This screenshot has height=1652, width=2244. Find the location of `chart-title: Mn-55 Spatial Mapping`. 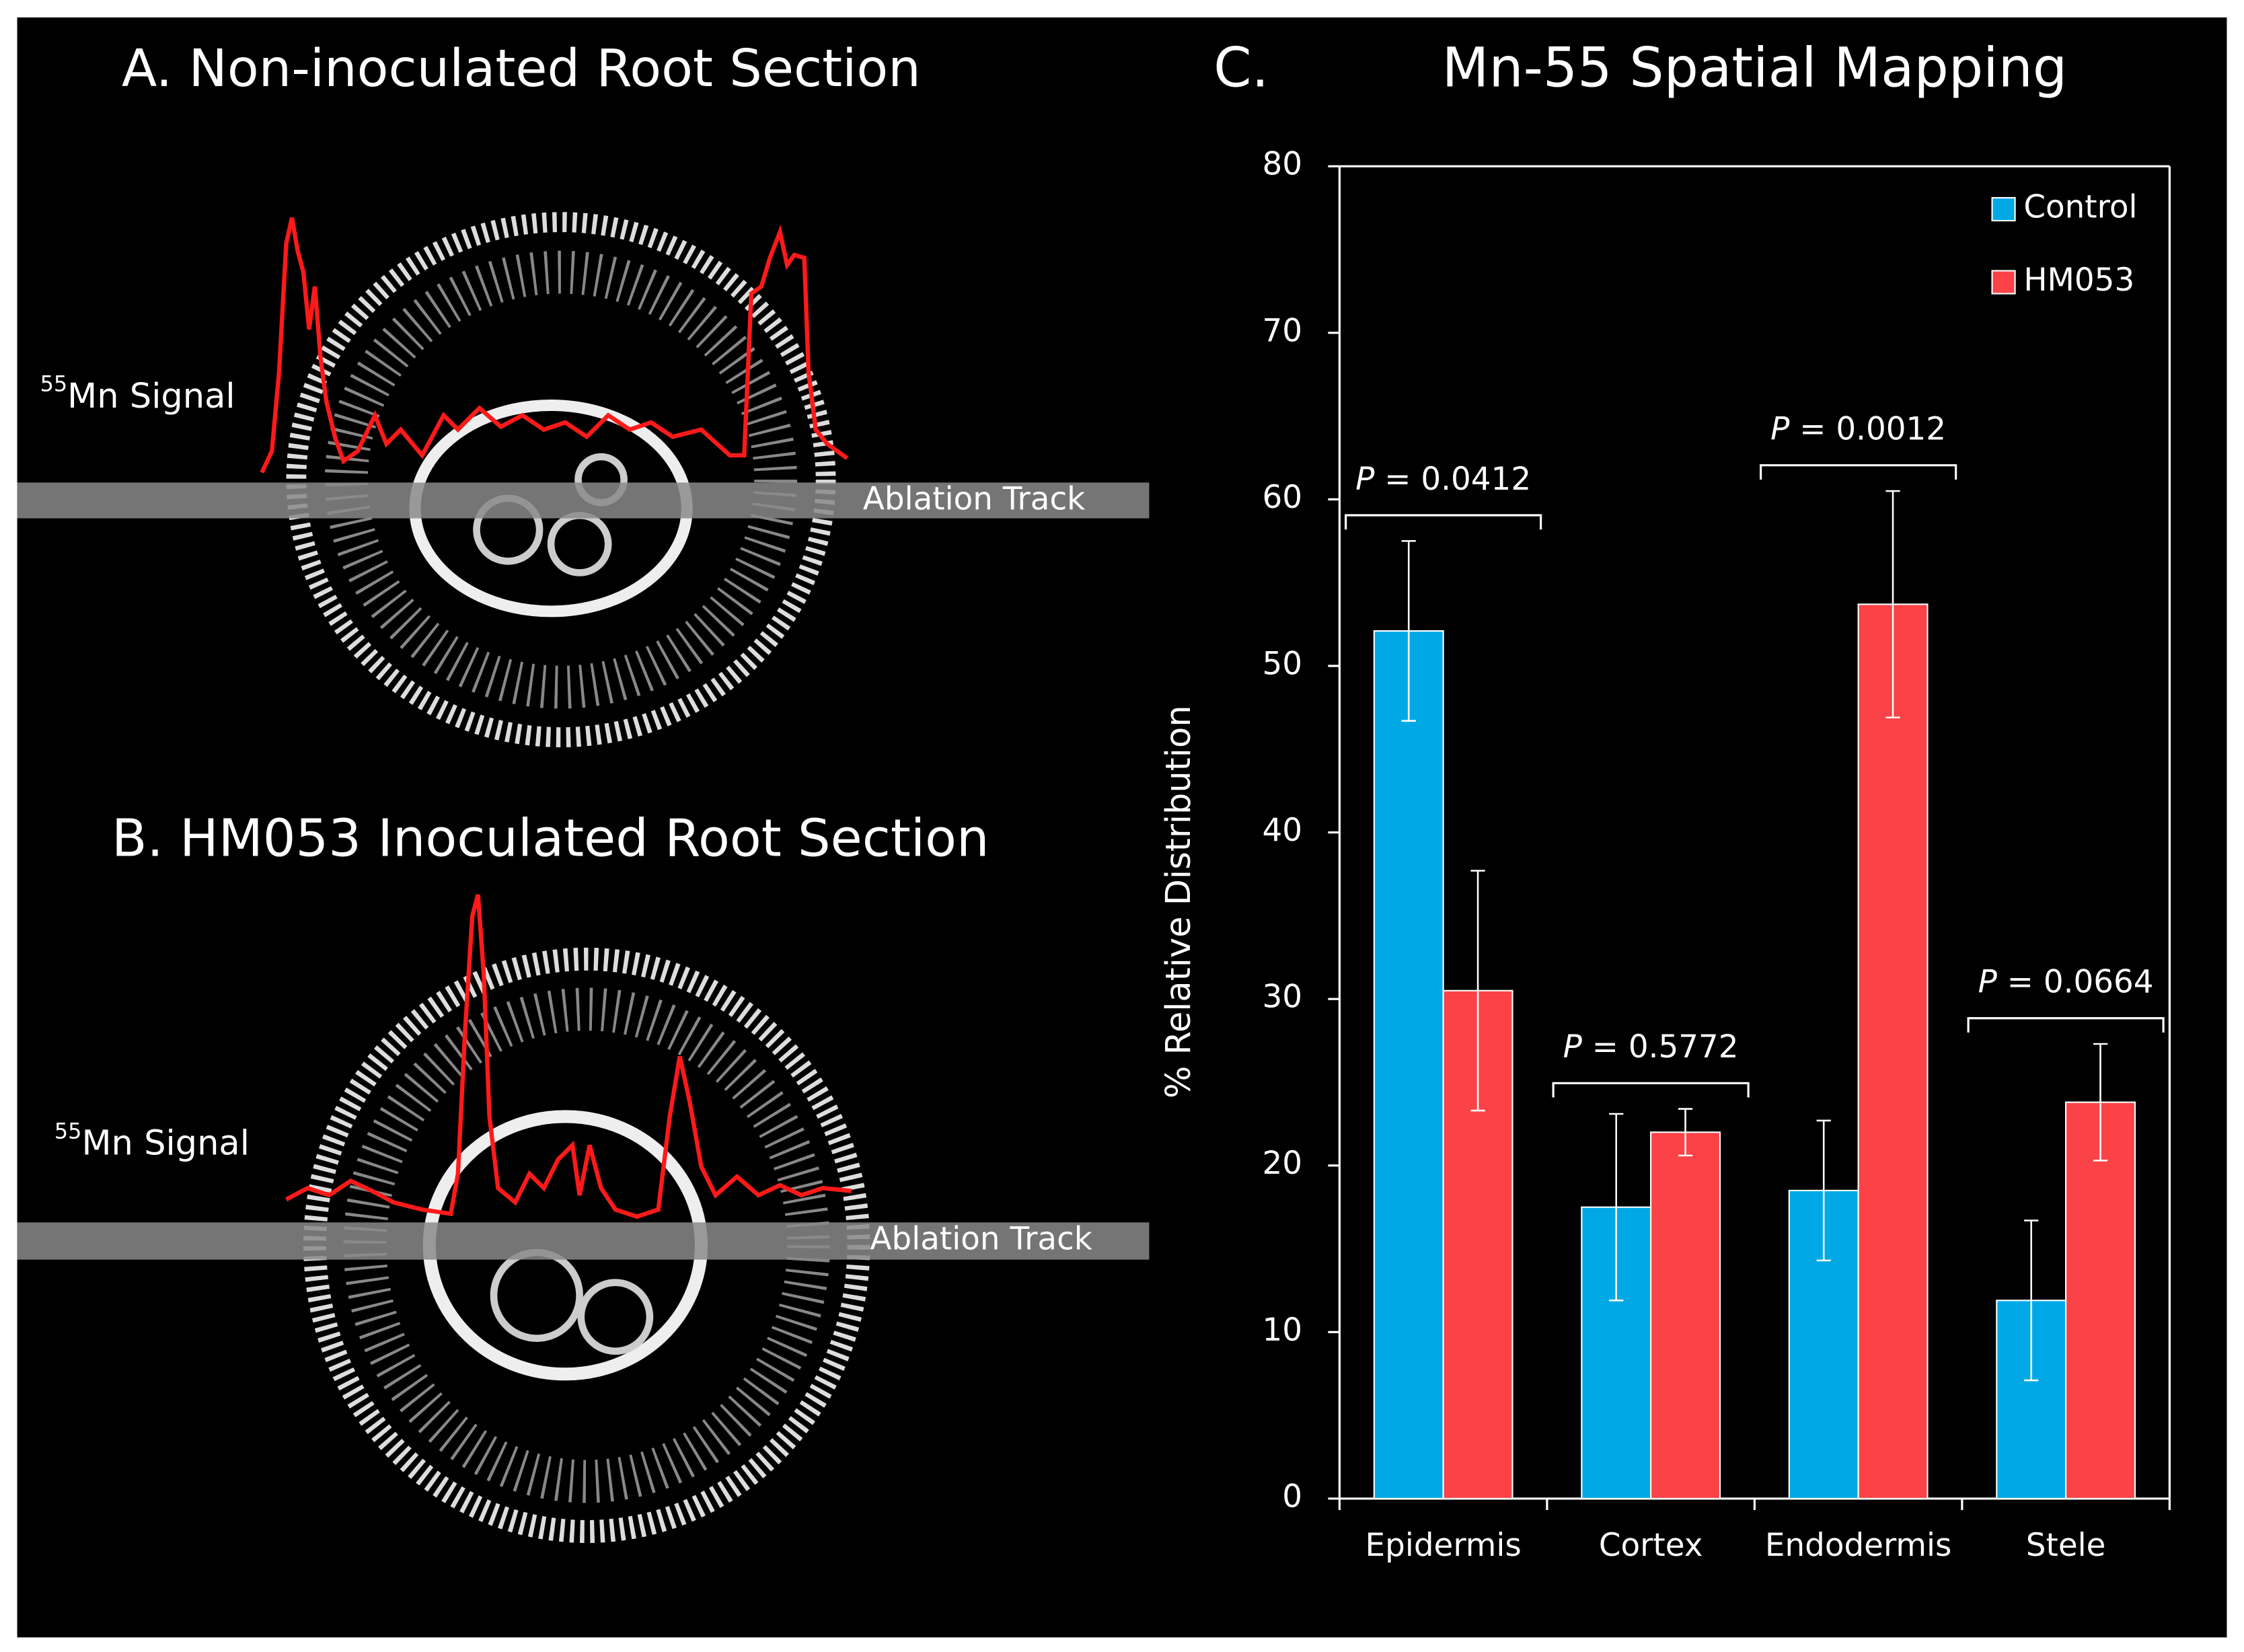

chart-title: Mn-55 Spatial Mapping is located at coordinates (1755, 68).